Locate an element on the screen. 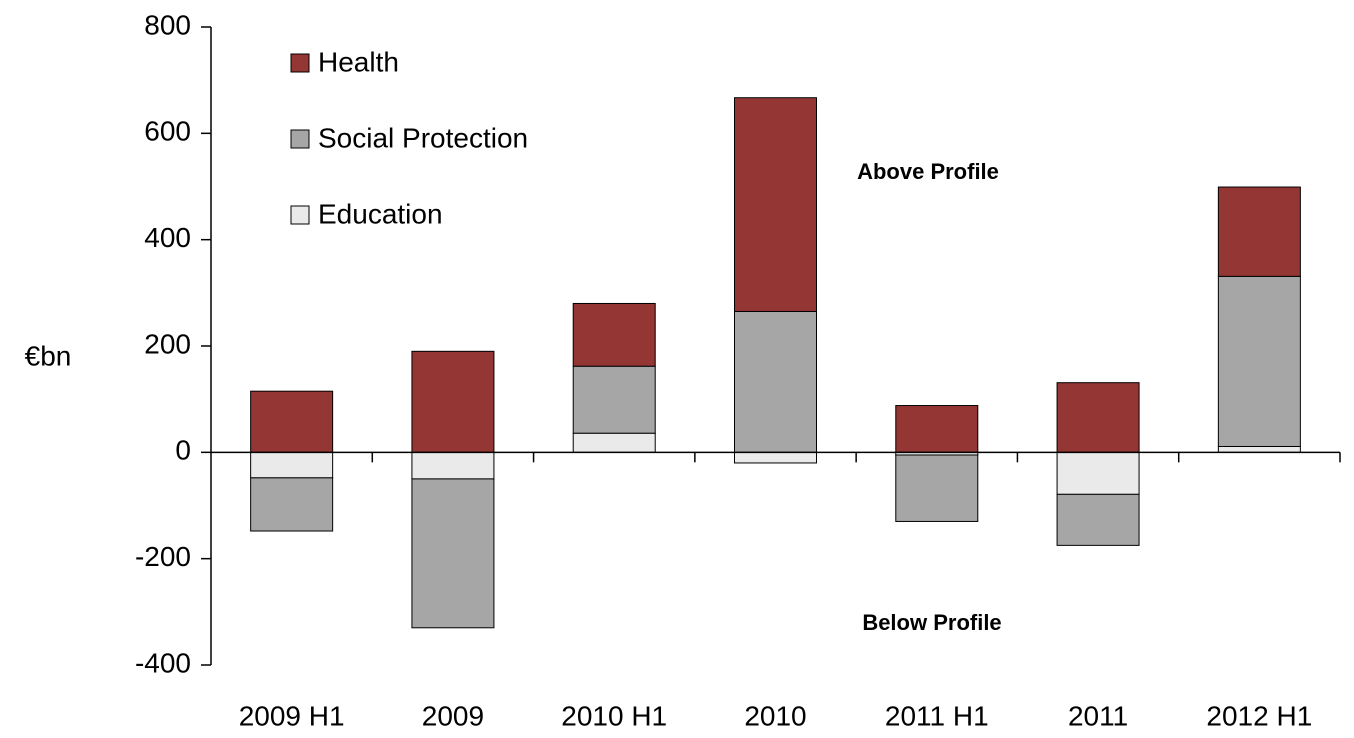 This screenshot has width=1354, height=738. annotation: Above Profile is located at coordinates (928, 171).